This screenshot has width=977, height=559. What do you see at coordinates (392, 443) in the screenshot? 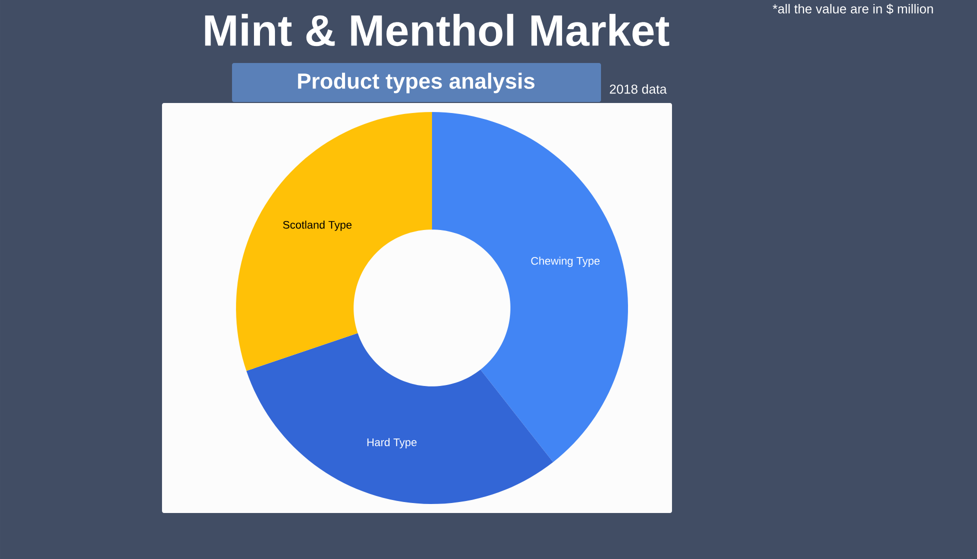
I see `slice-label: Hard Type` at bounding box center [392, 443].